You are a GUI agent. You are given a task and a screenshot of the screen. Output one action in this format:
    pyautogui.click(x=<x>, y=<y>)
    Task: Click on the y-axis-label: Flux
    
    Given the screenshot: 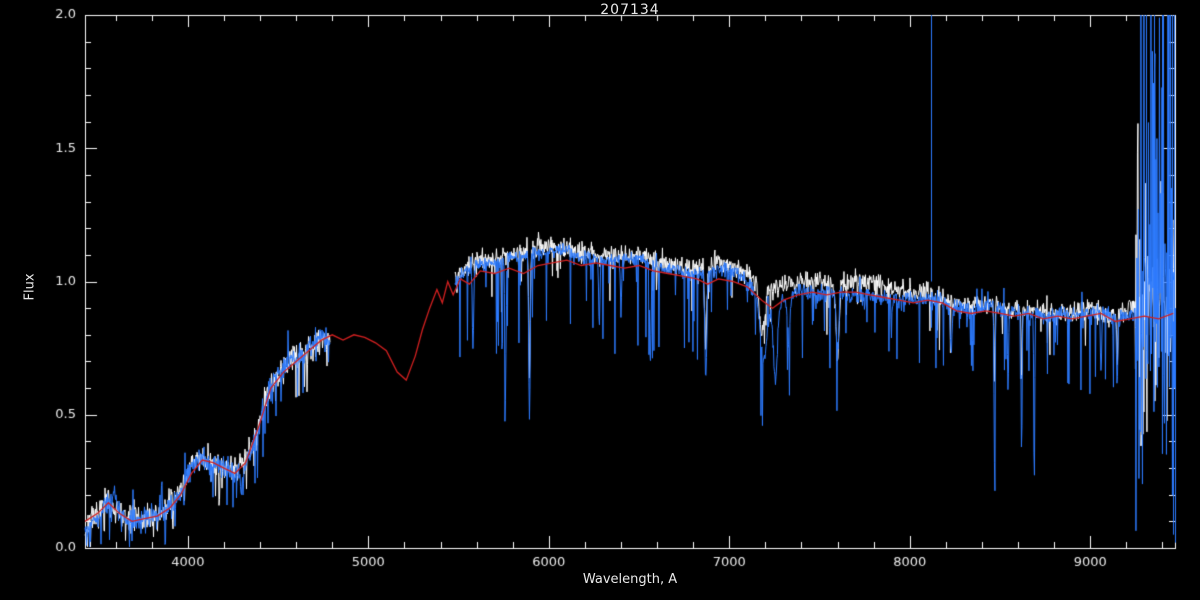 What is the action you would take?
    pyautogui.click(x=30, y=287)
    